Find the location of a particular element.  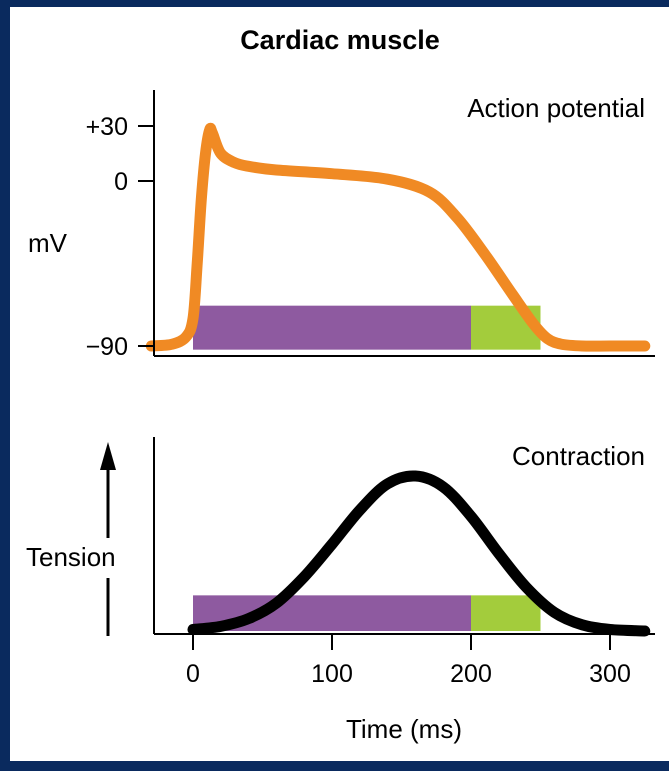

x-tick-label-3: 300 is located at coordinates (610, 674).